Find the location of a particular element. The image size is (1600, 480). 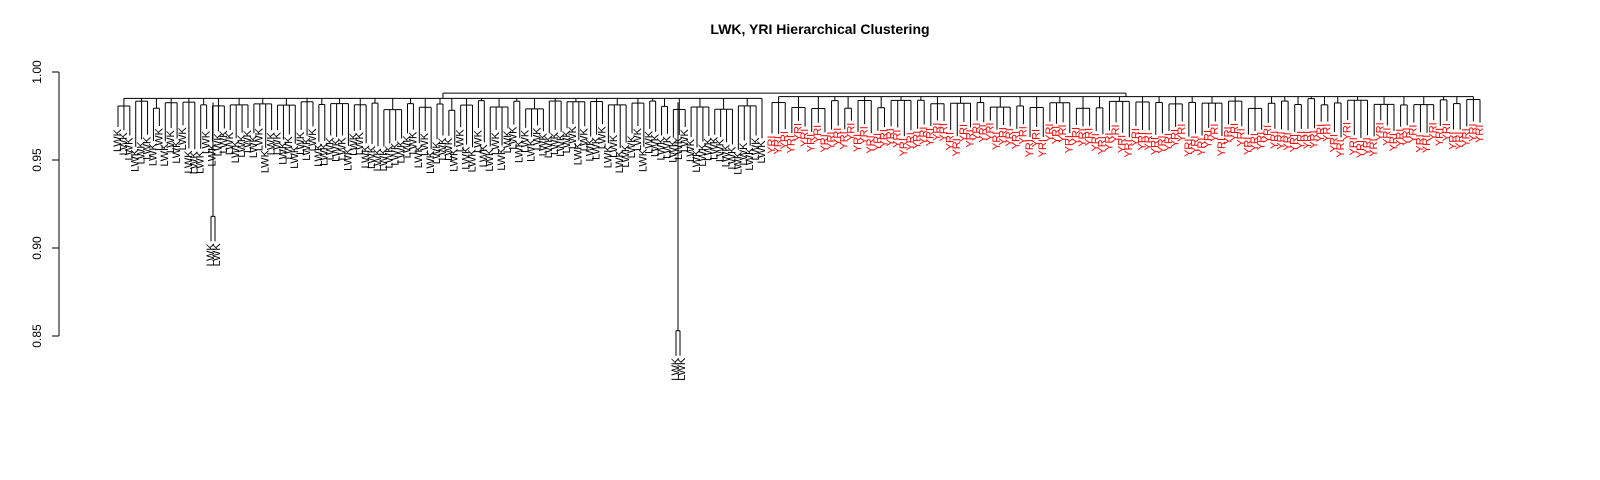

chart-title: LWK, YRI Hierarchical Clustering is located at coordinates (819, 29).